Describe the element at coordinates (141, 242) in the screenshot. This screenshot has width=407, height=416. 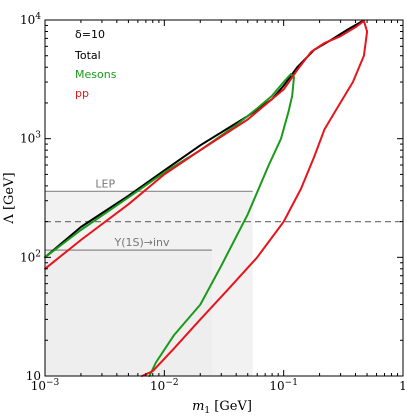
I see `reference-label-2: Υ(1S)→inv` at that location.